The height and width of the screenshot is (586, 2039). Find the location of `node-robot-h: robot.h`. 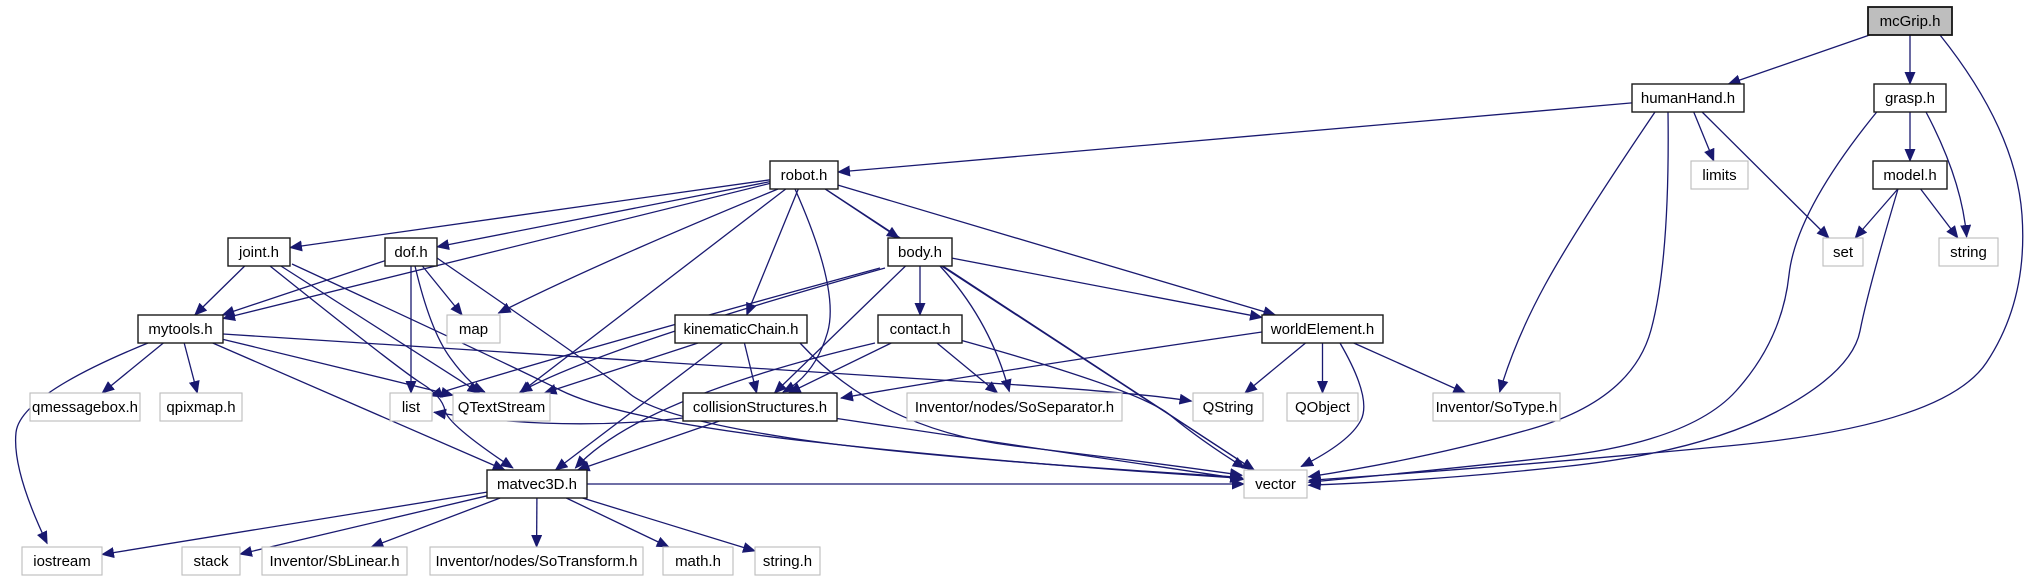

node-robot-h: robot.h is located at coordinates (804, 175).